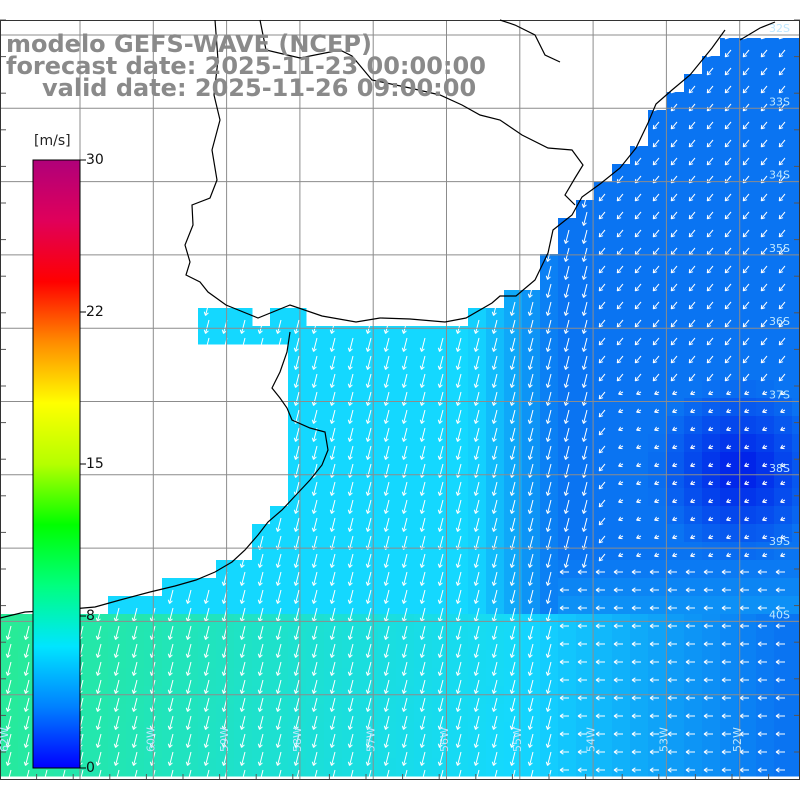 The image size is (800, 800). Describe the element at coordinates (779, 468) in the screenshot. I see `lat-label: 38S` at that location.